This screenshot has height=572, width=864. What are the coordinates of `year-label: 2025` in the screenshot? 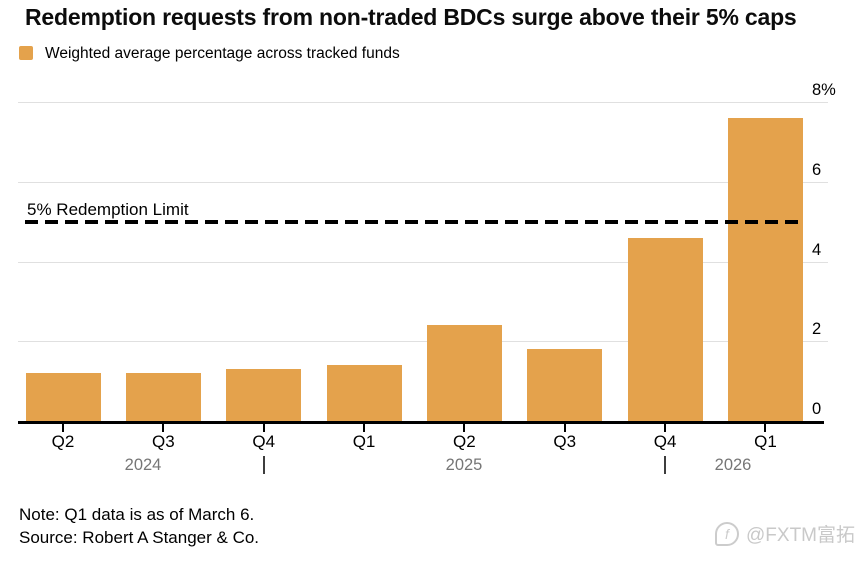 It's located at (464, 465).